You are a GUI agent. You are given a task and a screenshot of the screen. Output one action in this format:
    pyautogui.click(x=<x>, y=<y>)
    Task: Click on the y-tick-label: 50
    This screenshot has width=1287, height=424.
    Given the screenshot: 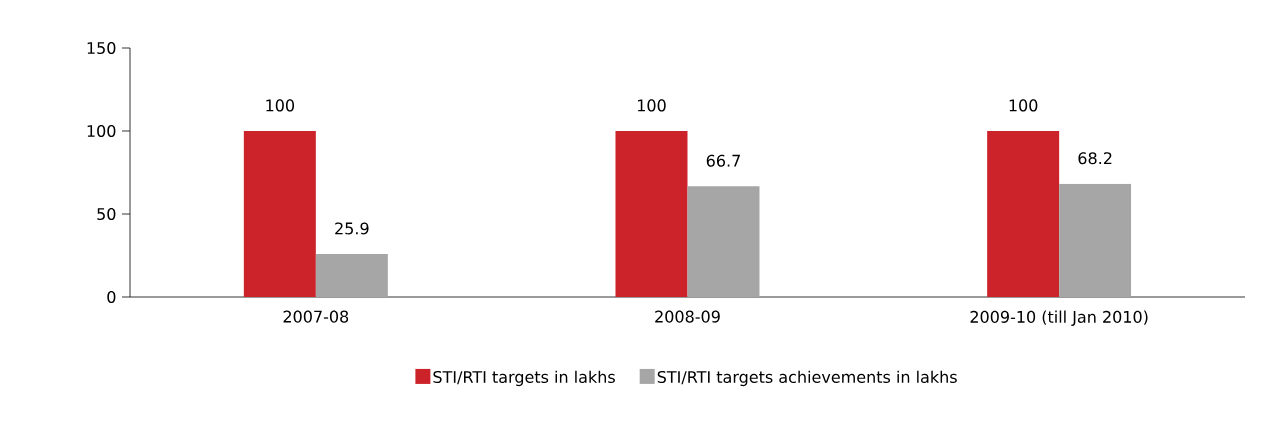 What is the action you would take?
    pyautogui.click(x=106, y=214)
    